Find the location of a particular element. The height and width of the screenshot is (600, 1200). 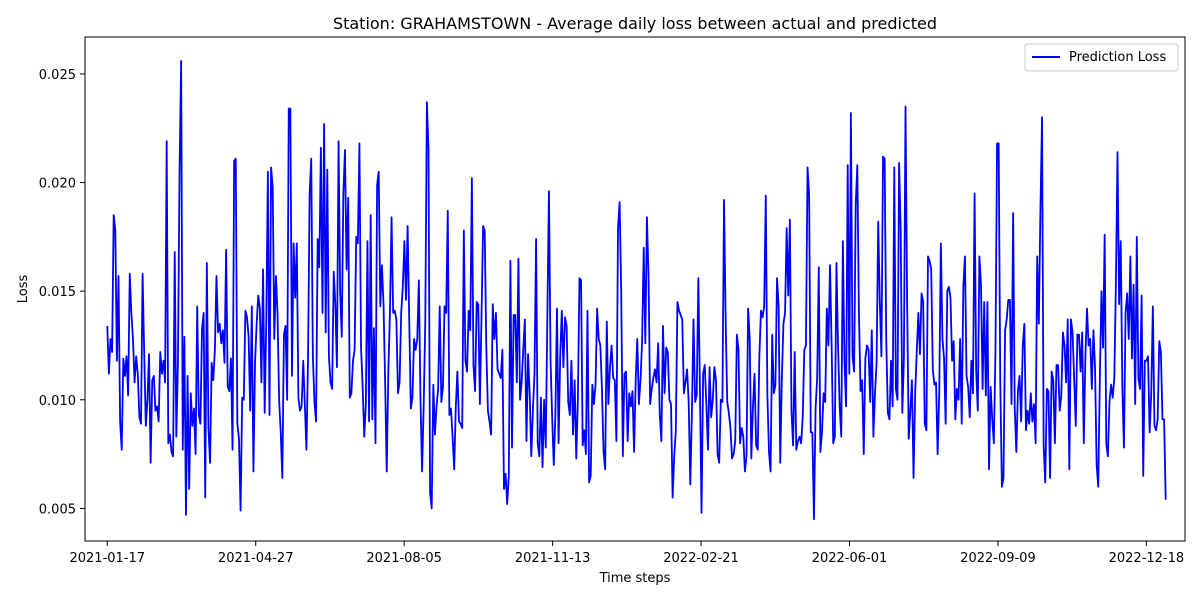

y-tick-label: 0.005 is located at coordinates (57, 509).